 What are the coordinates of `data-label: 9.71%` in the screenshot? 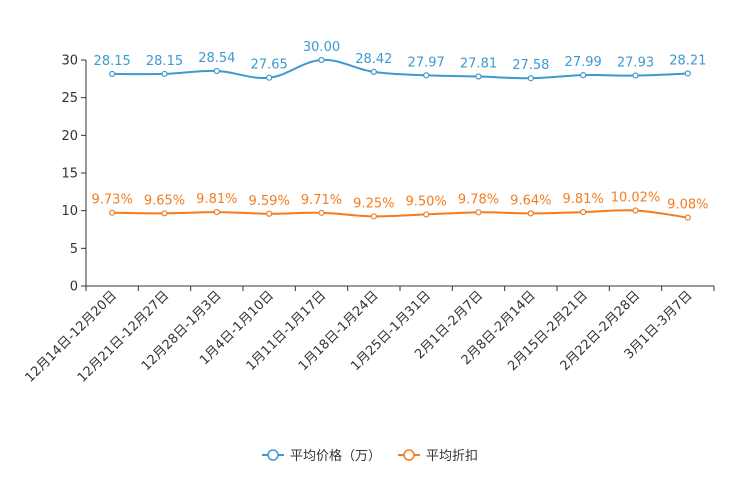 It's located at (321, 200).